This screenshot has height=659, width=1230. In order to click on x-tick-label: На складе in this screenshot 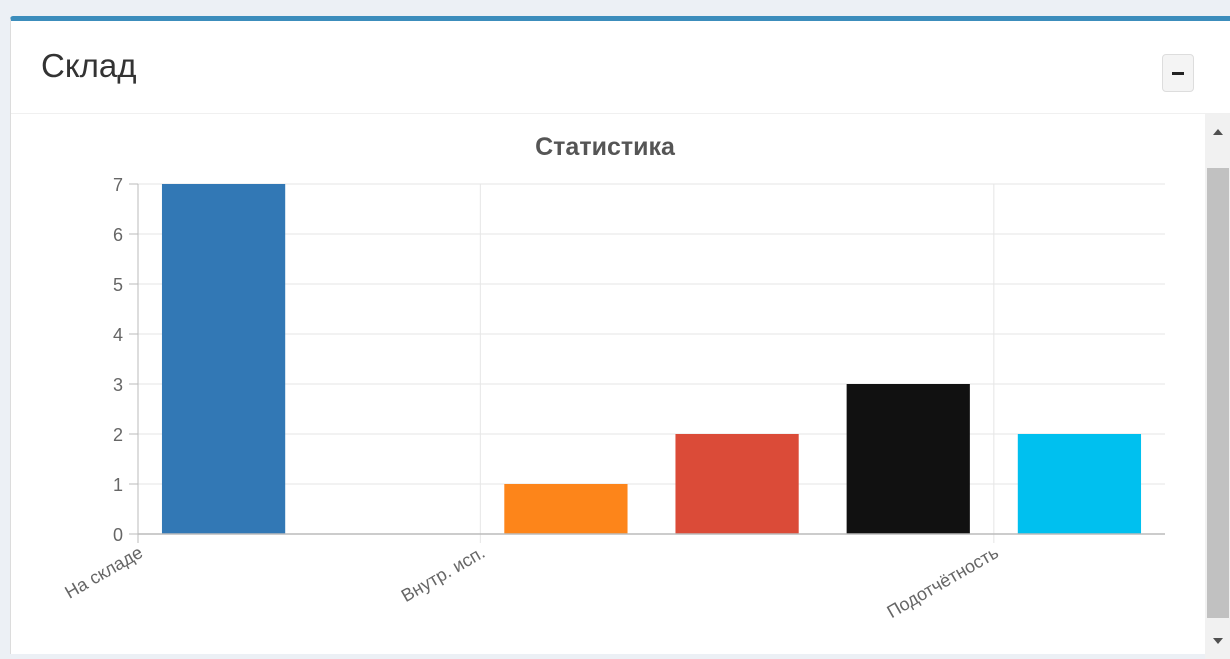, I will do `click(103, 572)`.